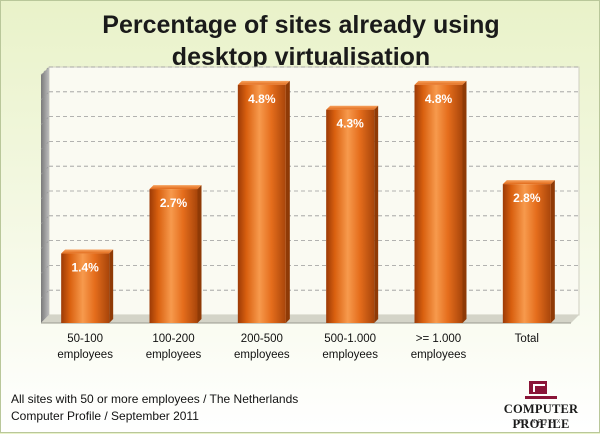  What do you see at coordinates (541, 422) in the screenshot?
I see `logo-sub: BENELUX` at bounding box center [541, 422].